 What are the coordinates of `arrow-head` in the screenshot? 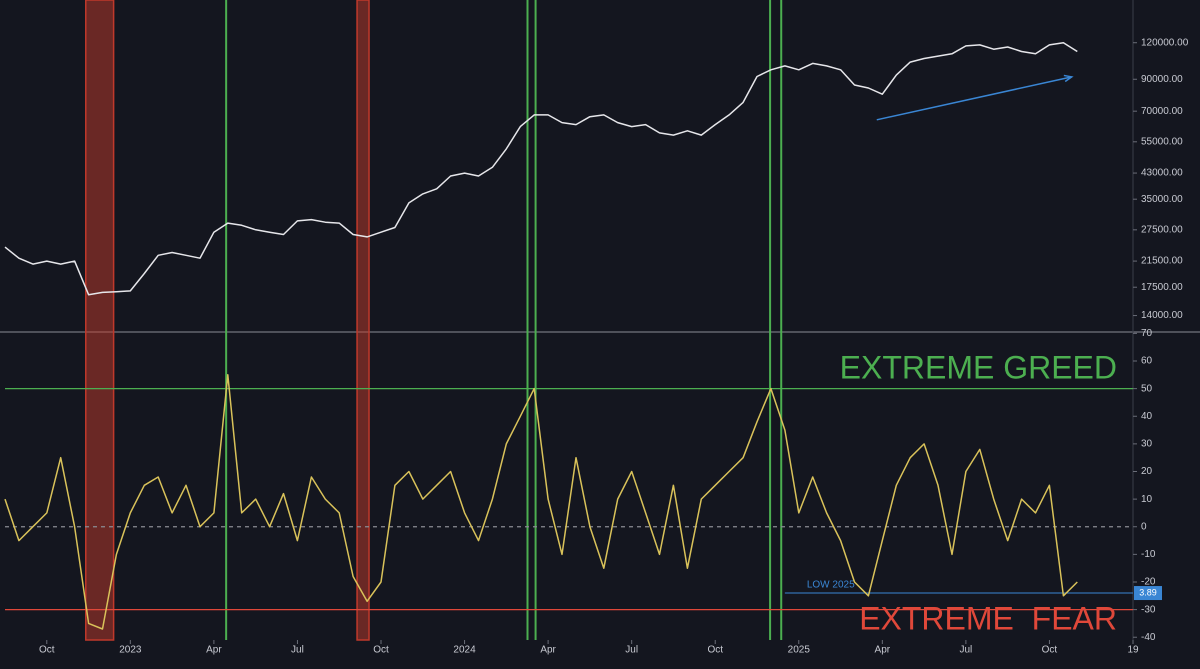 It's located at (1068, 78).